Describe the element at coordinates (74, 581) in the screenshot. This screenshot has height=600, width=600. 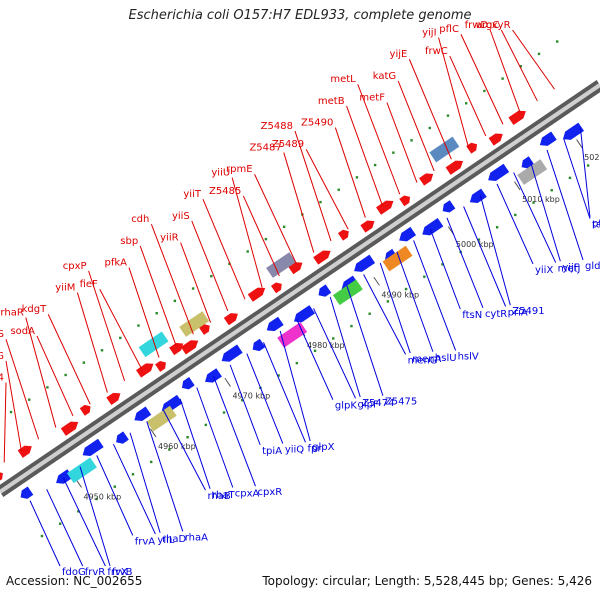
I see `accession-text: Accession: NC_002655` at that location.